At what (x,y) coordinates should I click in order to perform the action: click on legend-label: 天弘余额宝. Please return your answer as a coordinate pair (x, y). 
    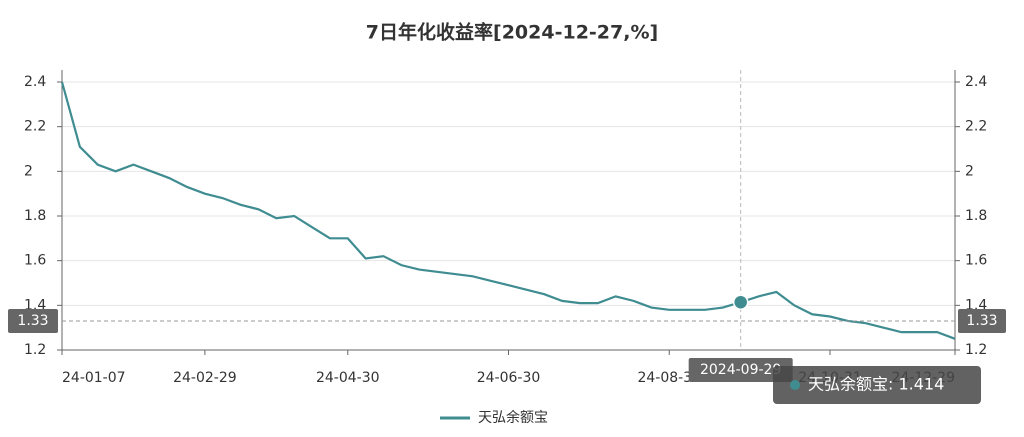
    Looking at the image, I should click on (513, 417).